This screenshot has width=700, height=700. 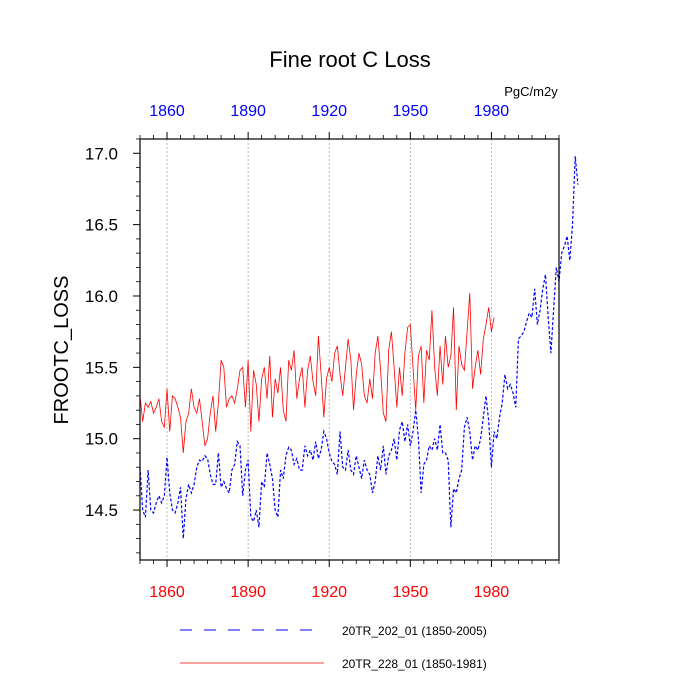 I want to click on x-tick-label-bottom-1890: 1890, so click(x=248, y=592).